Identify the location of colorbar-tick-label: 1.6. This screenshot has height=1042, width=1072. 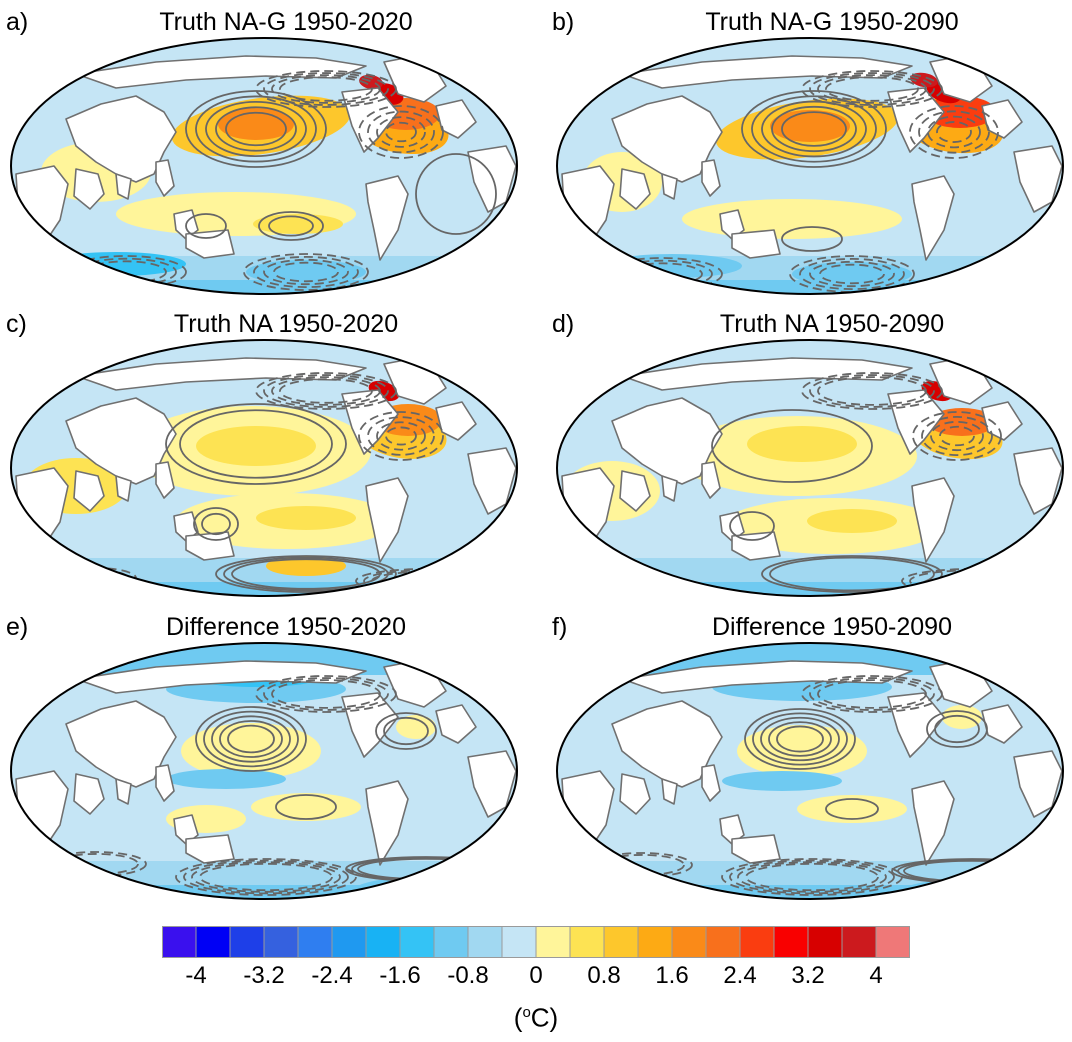
(672, 975).